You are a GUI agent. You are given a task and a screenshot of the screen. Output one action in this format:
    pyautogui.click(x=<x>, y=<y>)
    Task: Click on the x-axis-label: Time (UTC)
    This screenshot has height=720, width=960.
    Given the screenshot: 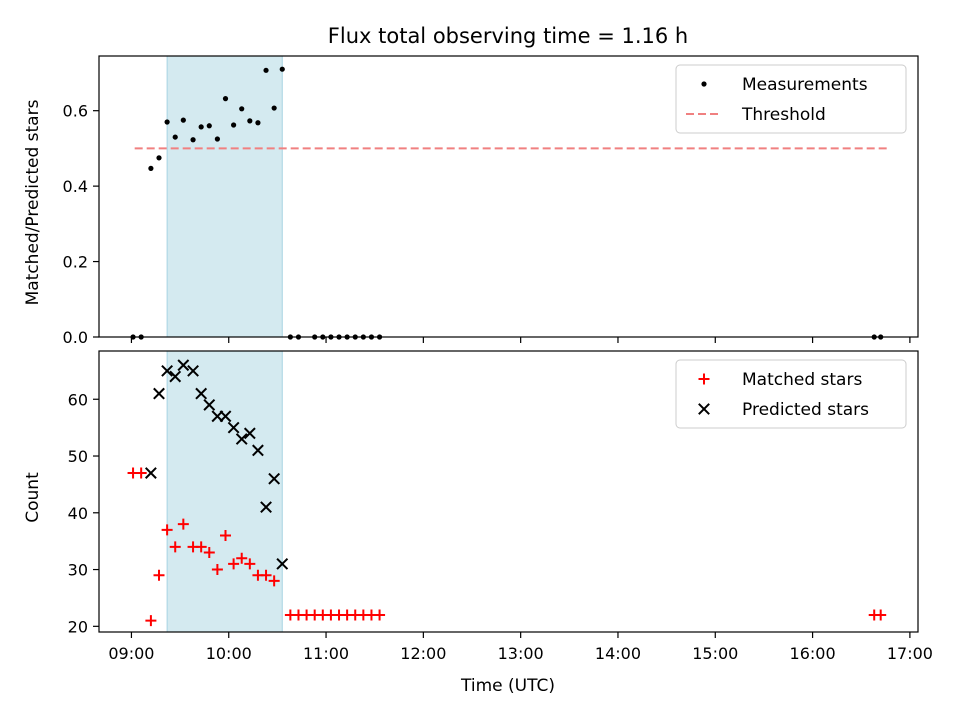 What is the action you would take?
    pyautogui.click(x=507, y=686)
    